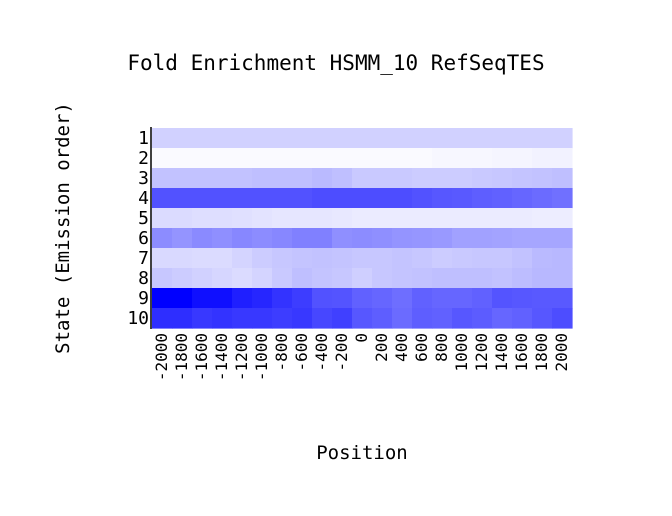 The width and height of the screenshot is (672, 516). Describe the element at coordinates (441, 347) in the screenshot. I see `x-tick-label: 800` at that location.